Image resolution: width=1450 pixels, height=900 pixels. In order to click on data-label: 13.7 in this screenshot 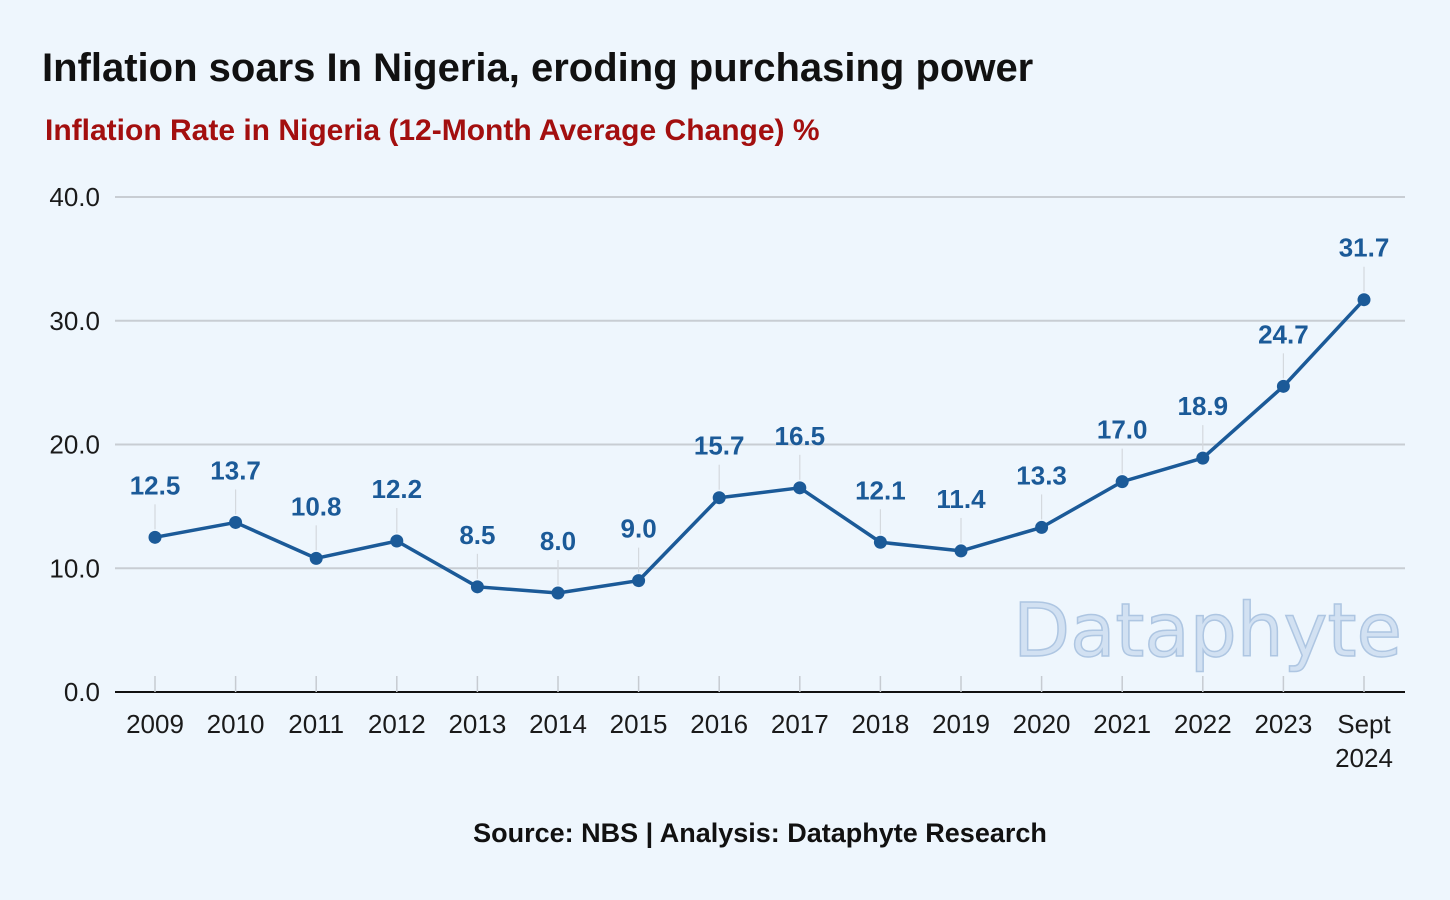, I will do `click(235, 470)`.